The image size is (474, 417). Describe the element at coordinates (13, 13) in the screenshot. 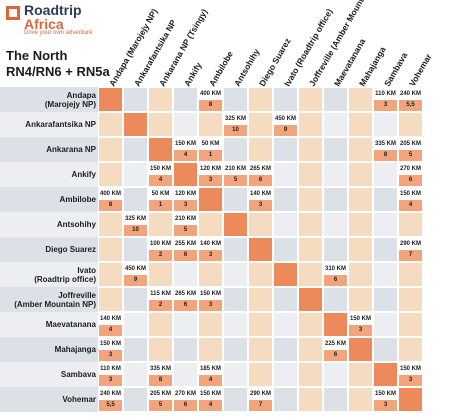

I see `logo-icon` at that location.